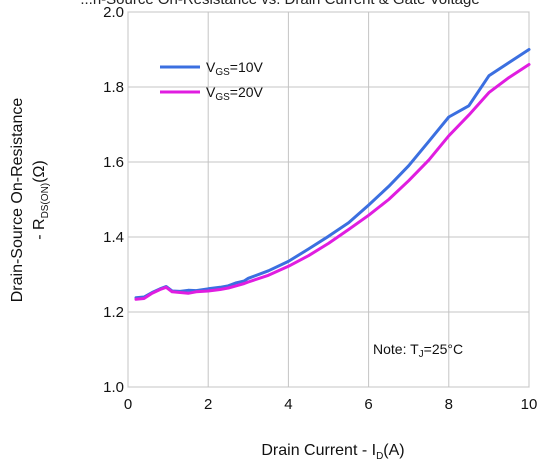  Describe the element at coordinates (368, 404) in the screenshot. I see `x-tick-label-3: 6` at that location.